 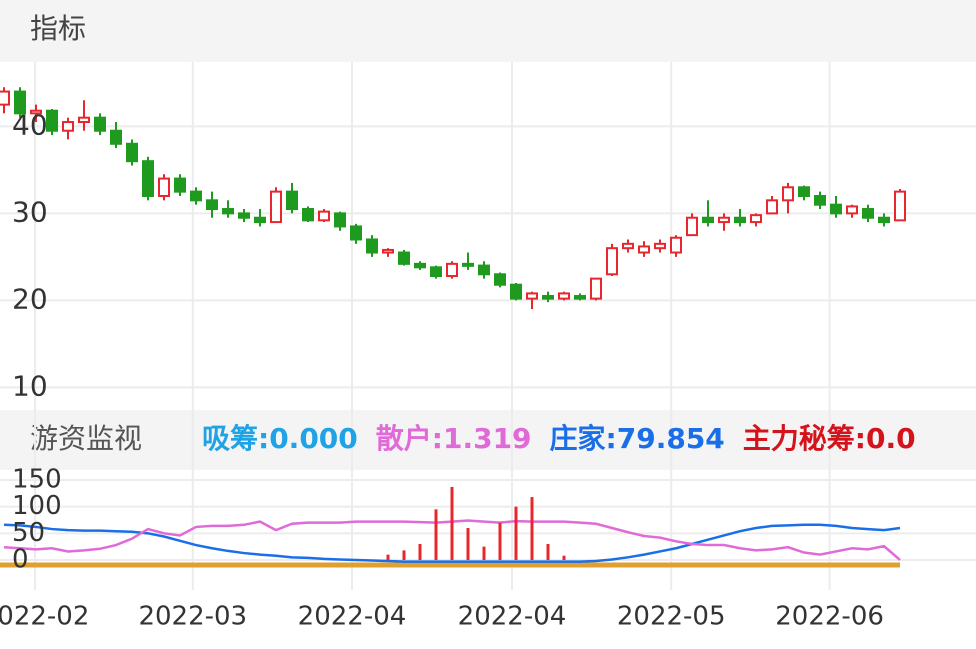 I want to click on y-tick-label: 150, so click(x=37, y=480).